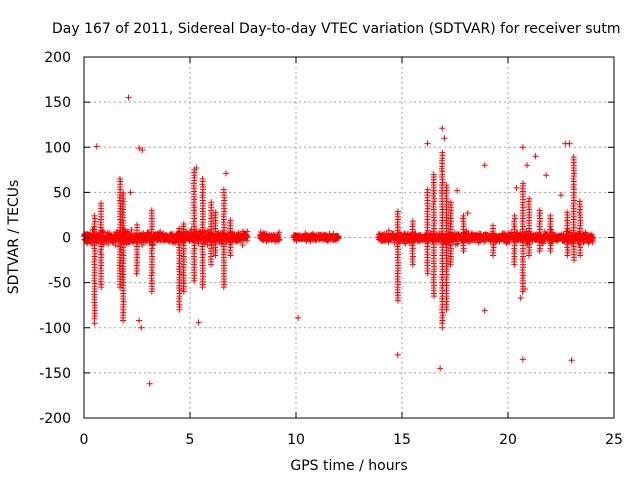 Image resolution: width=640 pixels, height=480 pixels. I want to click on x-tick-label: 10, so click(296, 440).